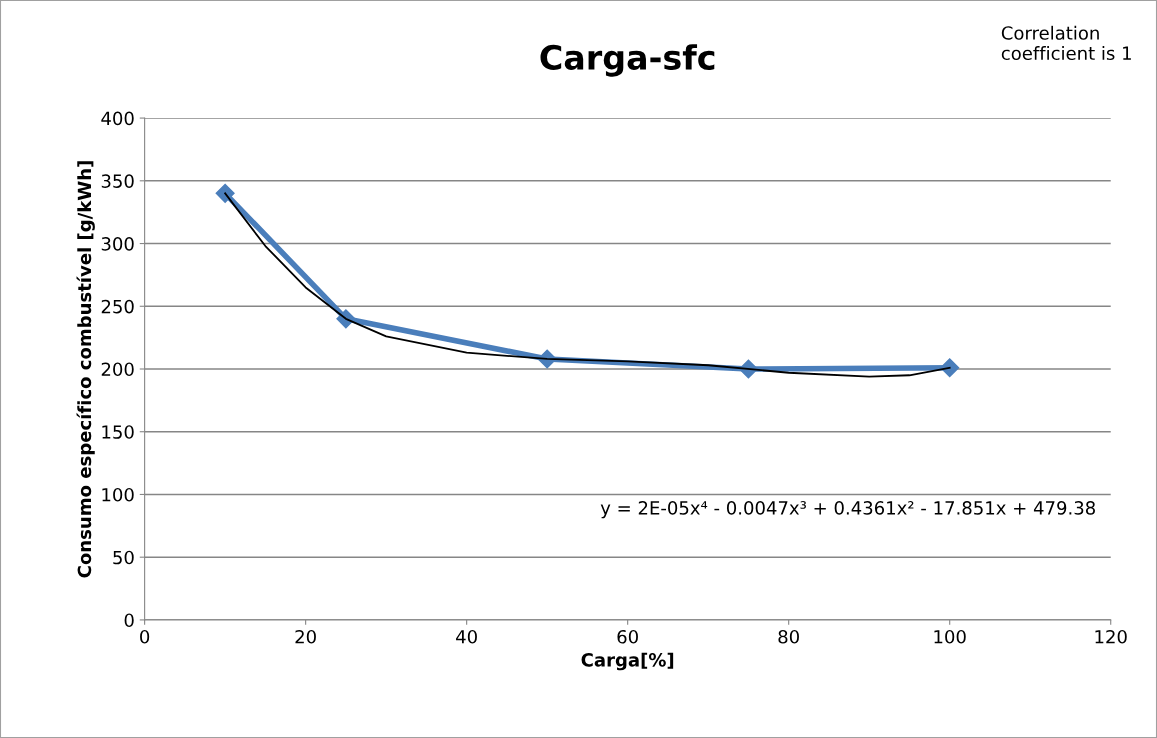 The image size is (1157, 738). Describe the element at coordinates (627, 636) in the screenshot. I see `x-tick-label: 60` at that location.